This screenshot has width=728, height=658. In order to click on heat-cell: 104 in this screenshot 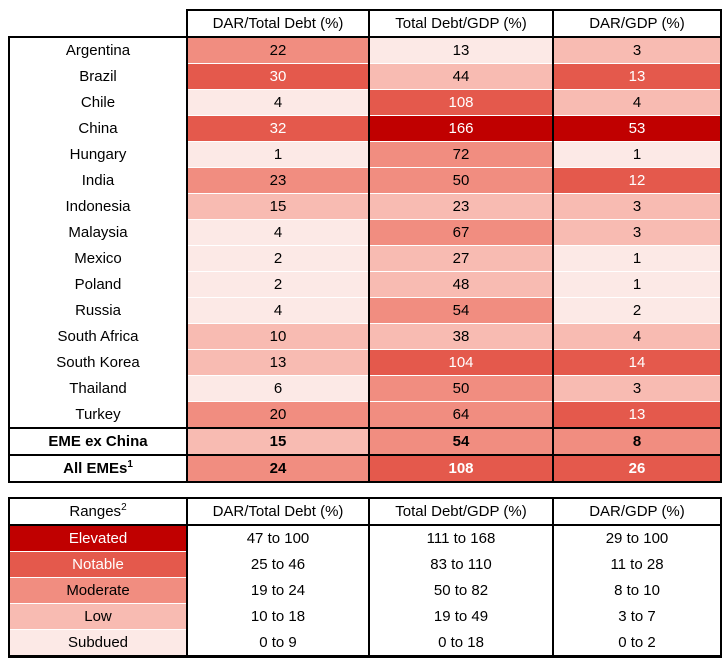, I will do `click(461, 362)`.